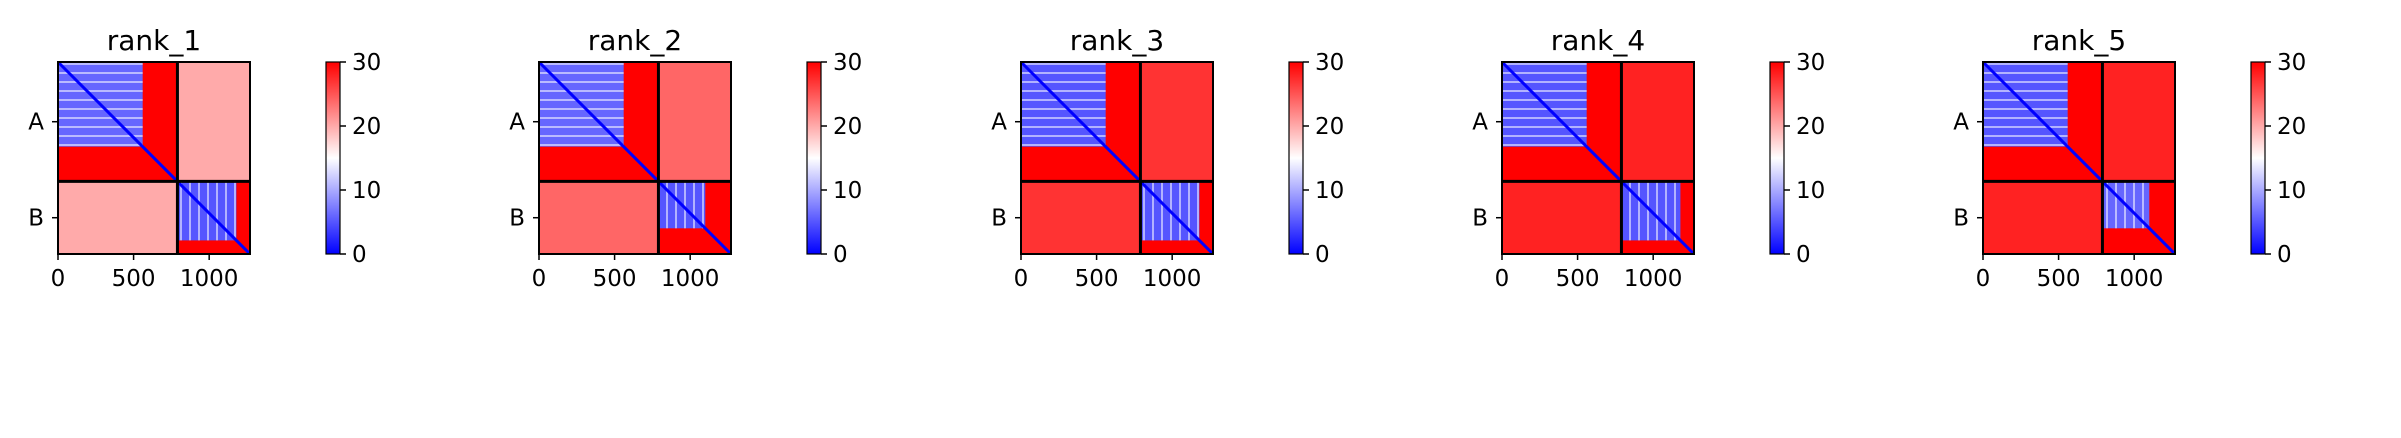 This screenshot has width=2401, height=438. I want to click on pae-panel-4: rank_4 A B 0 500 1000 0 10 20 30, so click(1648, 158).